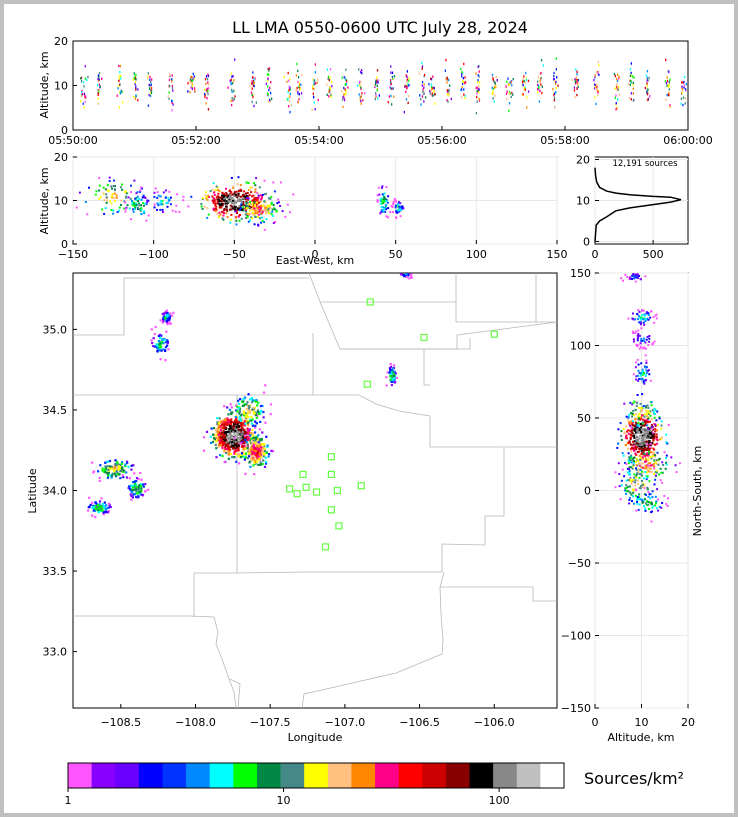 The height and width of the screenshot is (817, 738). Describe the element at coordinates (55, 652) in the screenshot. I see `plan-view-ytick: 33.0` at that location.